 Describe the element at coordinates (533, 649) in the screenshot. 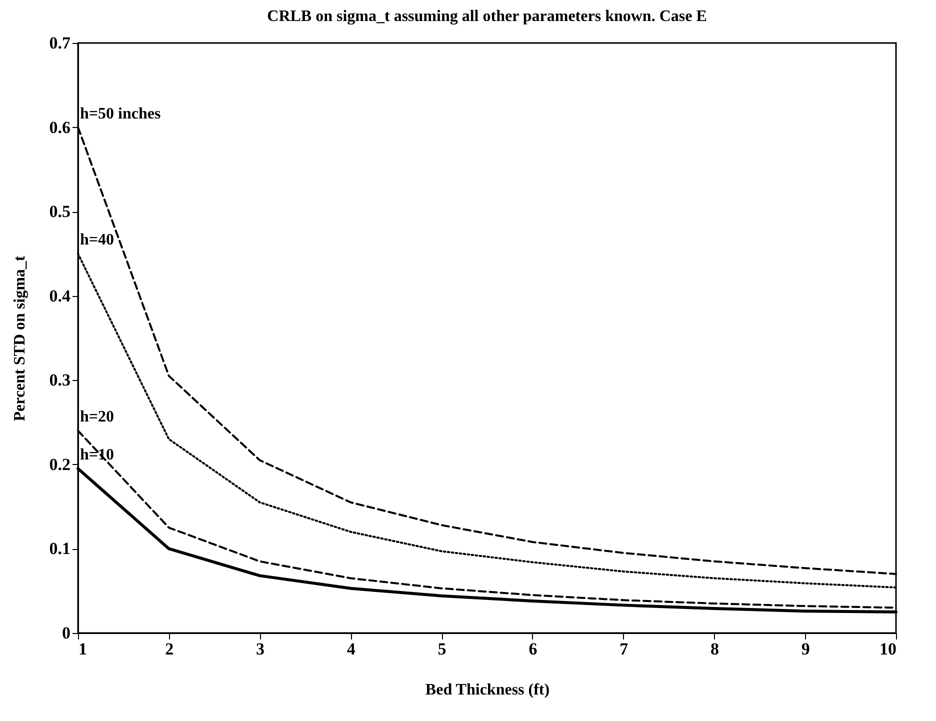

I see `x-tick-label: 6` at that location.